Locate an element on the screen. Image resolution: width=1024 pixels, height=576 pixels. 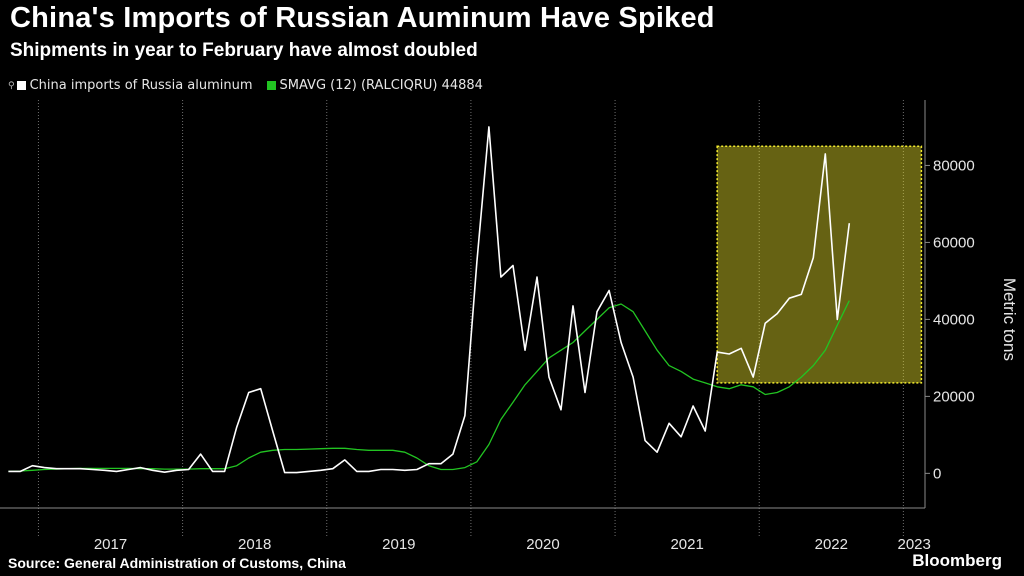
y-tick-label: 80000 is located at coordinates (954, 165).